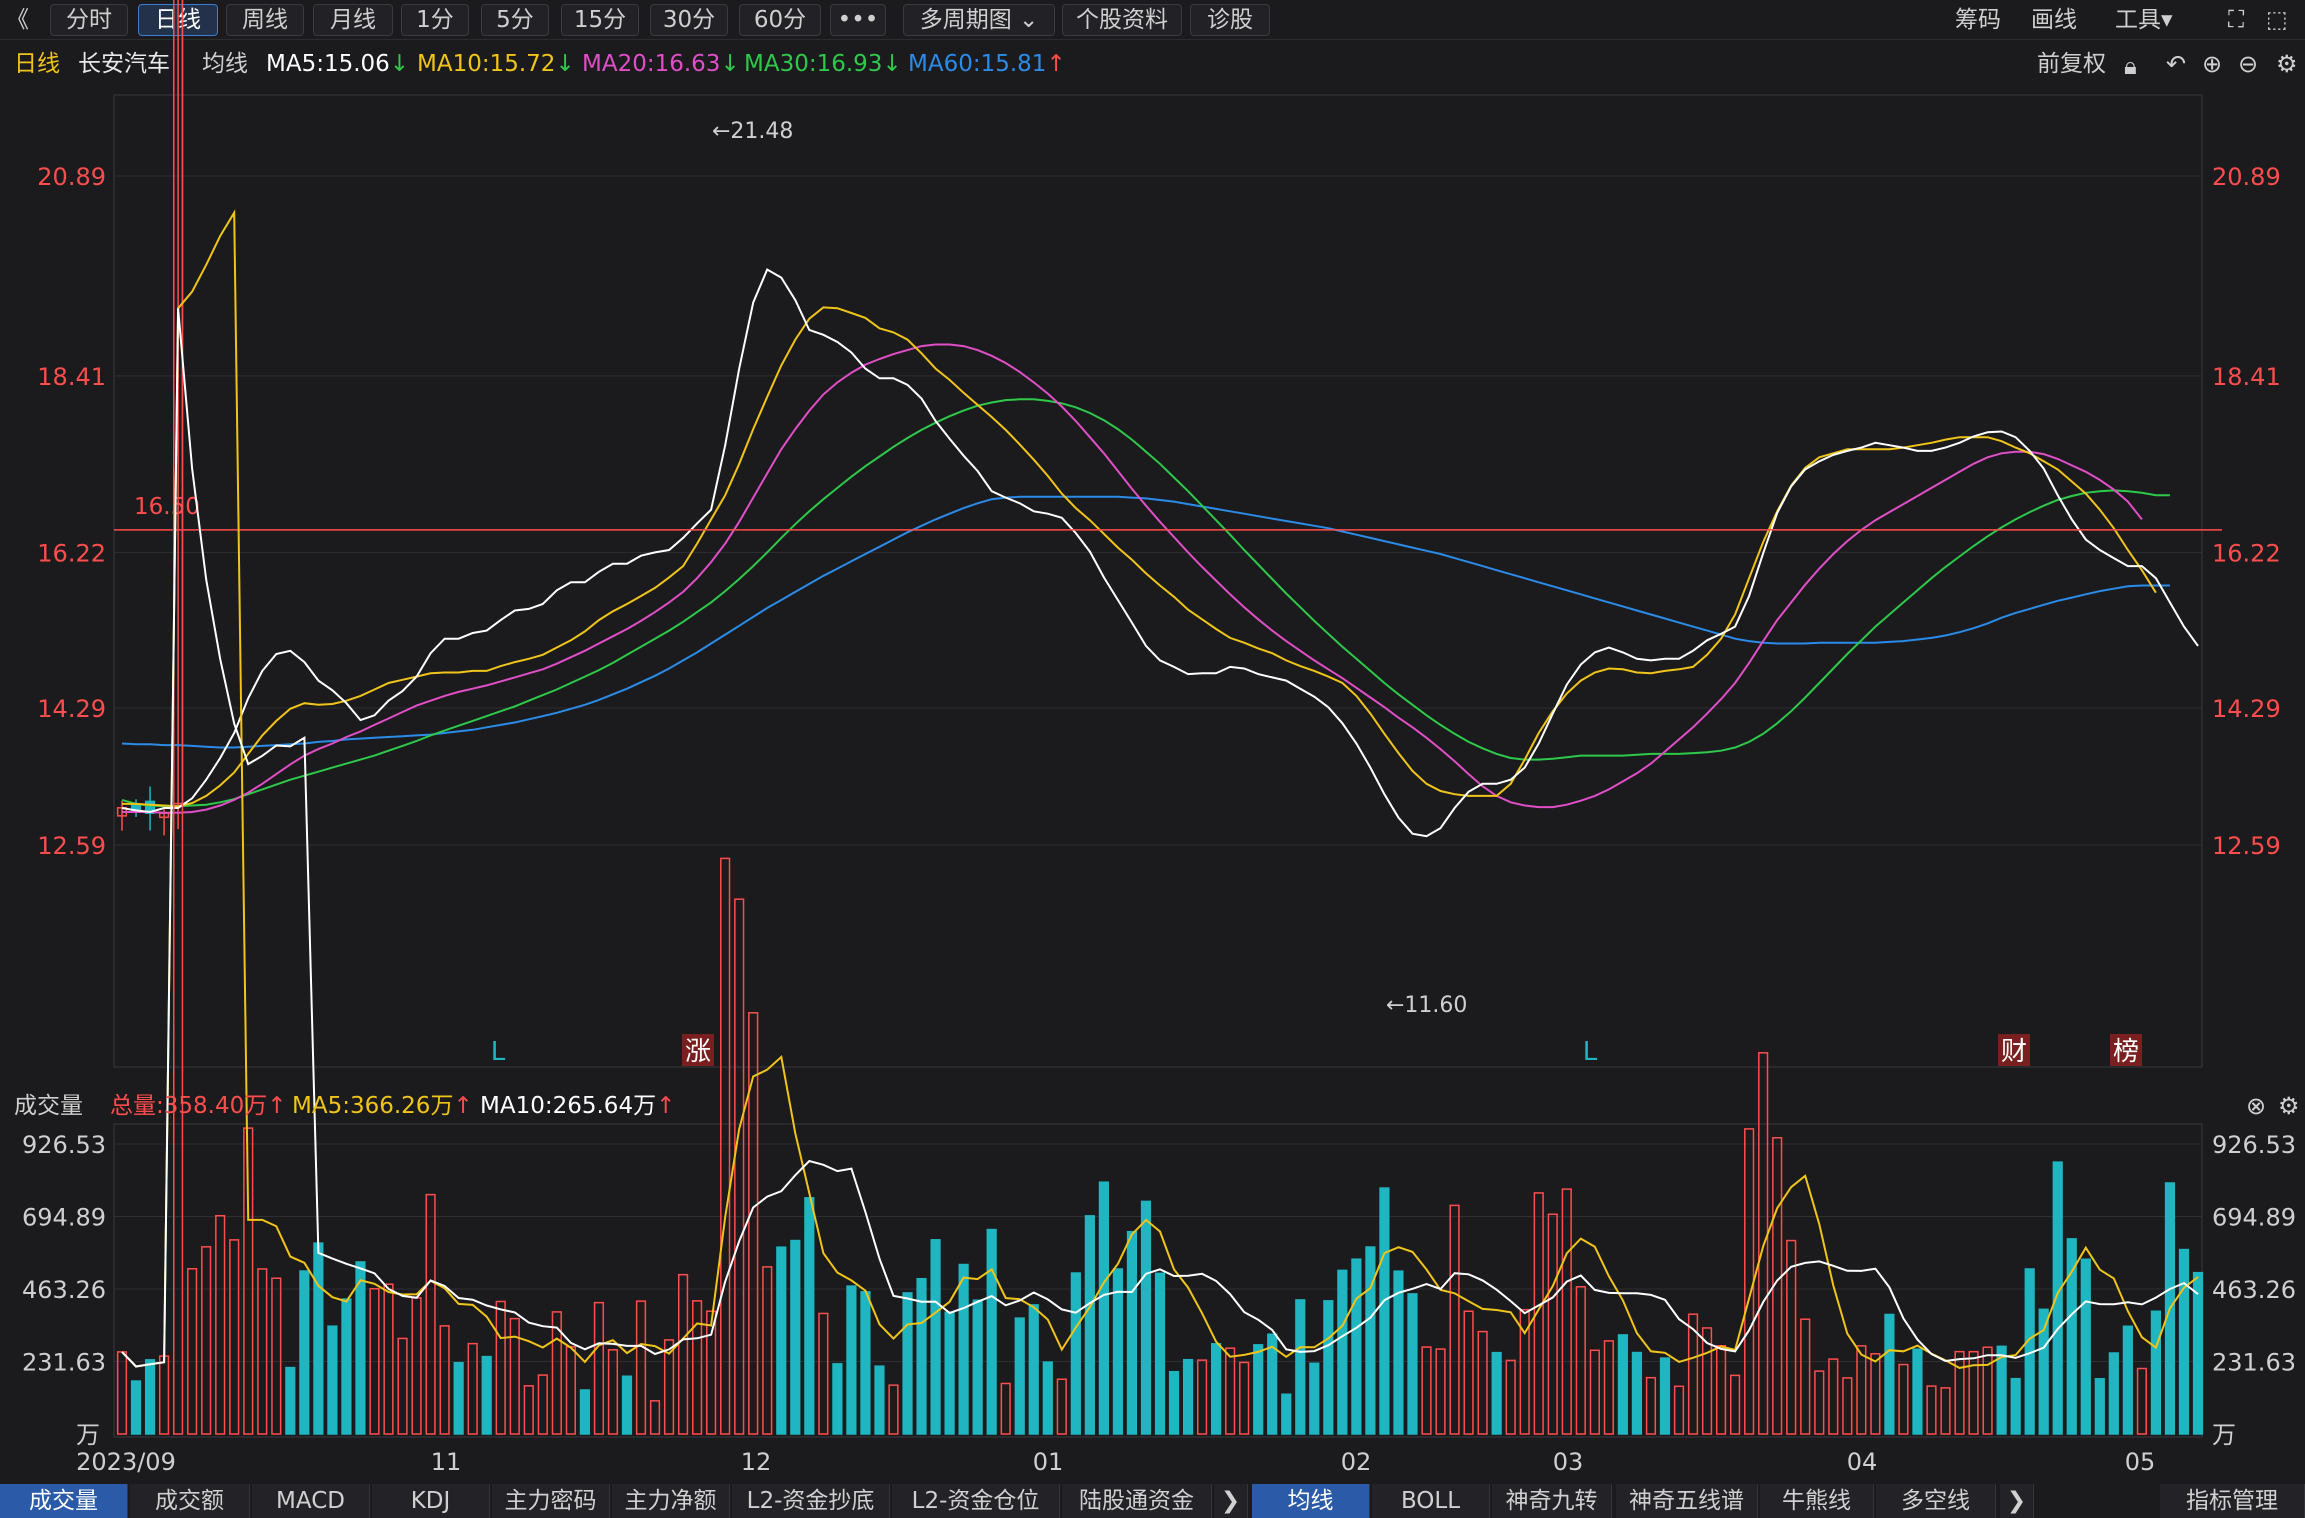  What do you see at coordinates (2236, 20) in the screenshot?
I see `fullscreen-icon: ⛶` at bounding box center [2236, 20].